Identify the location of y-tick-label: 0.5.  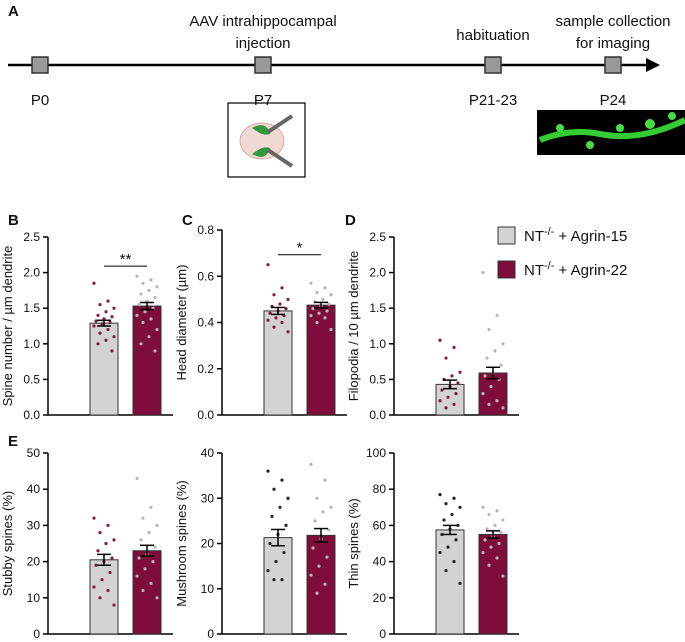
(31, 379).